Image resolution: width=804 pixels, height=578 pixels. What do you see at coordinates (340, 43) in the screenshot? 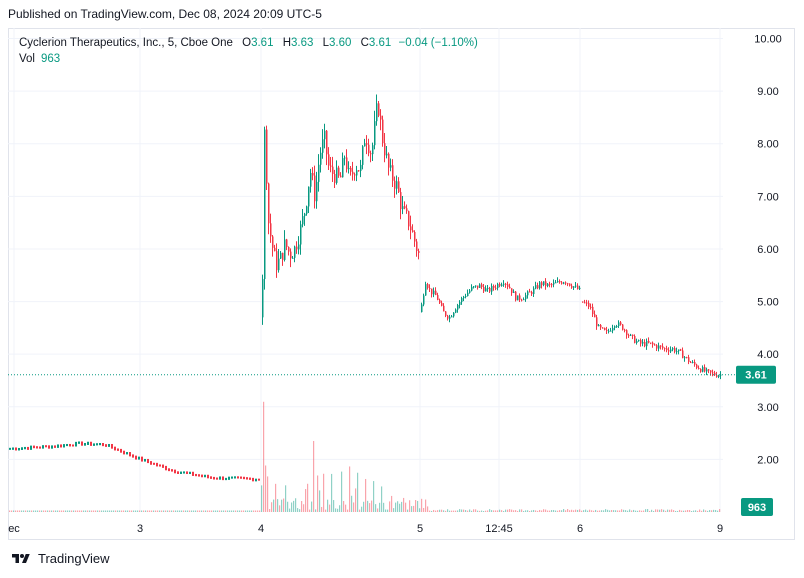
I see `low-value: 3.60` at bounding box center [340, 43].